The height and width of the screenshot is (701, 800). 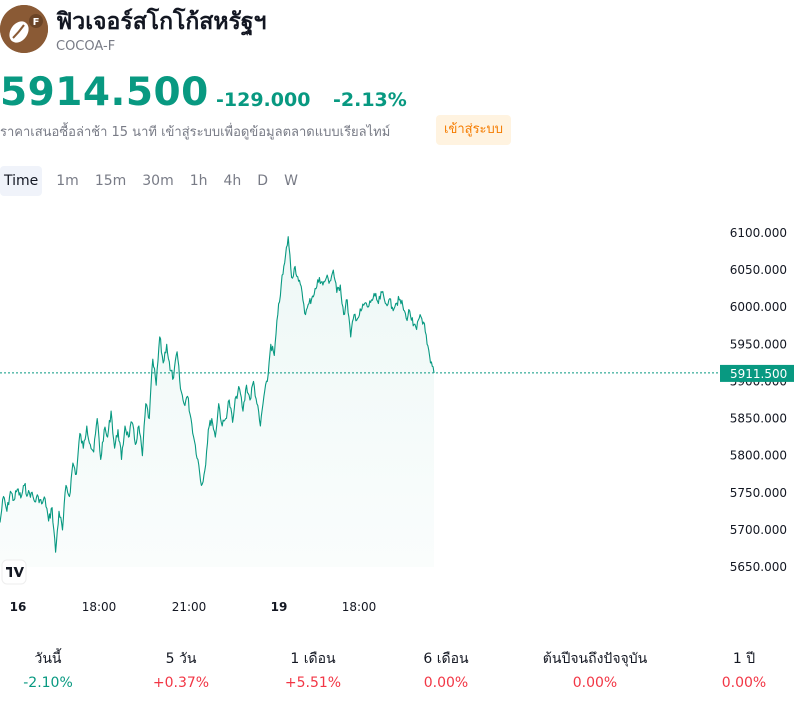 I want to click on tradingview-logo-icon, so click(x=15, y=572).